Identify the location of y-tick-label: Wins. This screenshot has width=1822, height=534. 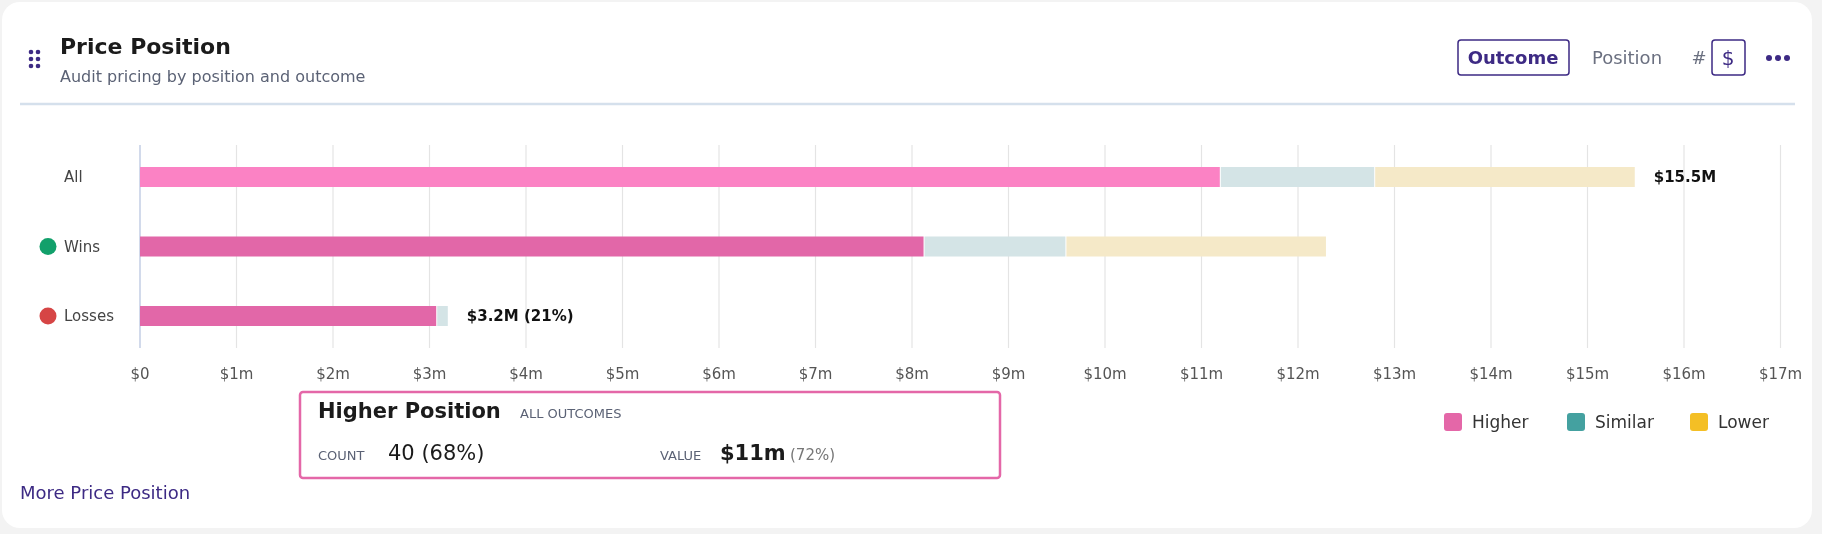
(82, 246).